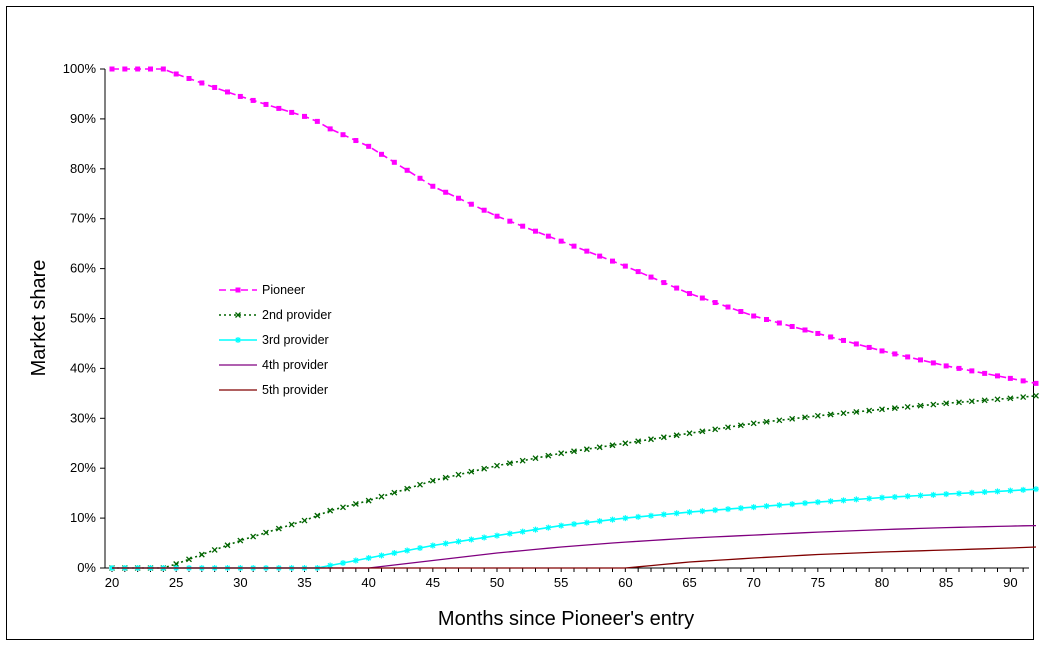 The height and width of the screenshot is (646, 1040). What do you see at coordinates (689, 582) in the screenshot?
I see `x-tick-label: 65` at bounding box center [689, 582].